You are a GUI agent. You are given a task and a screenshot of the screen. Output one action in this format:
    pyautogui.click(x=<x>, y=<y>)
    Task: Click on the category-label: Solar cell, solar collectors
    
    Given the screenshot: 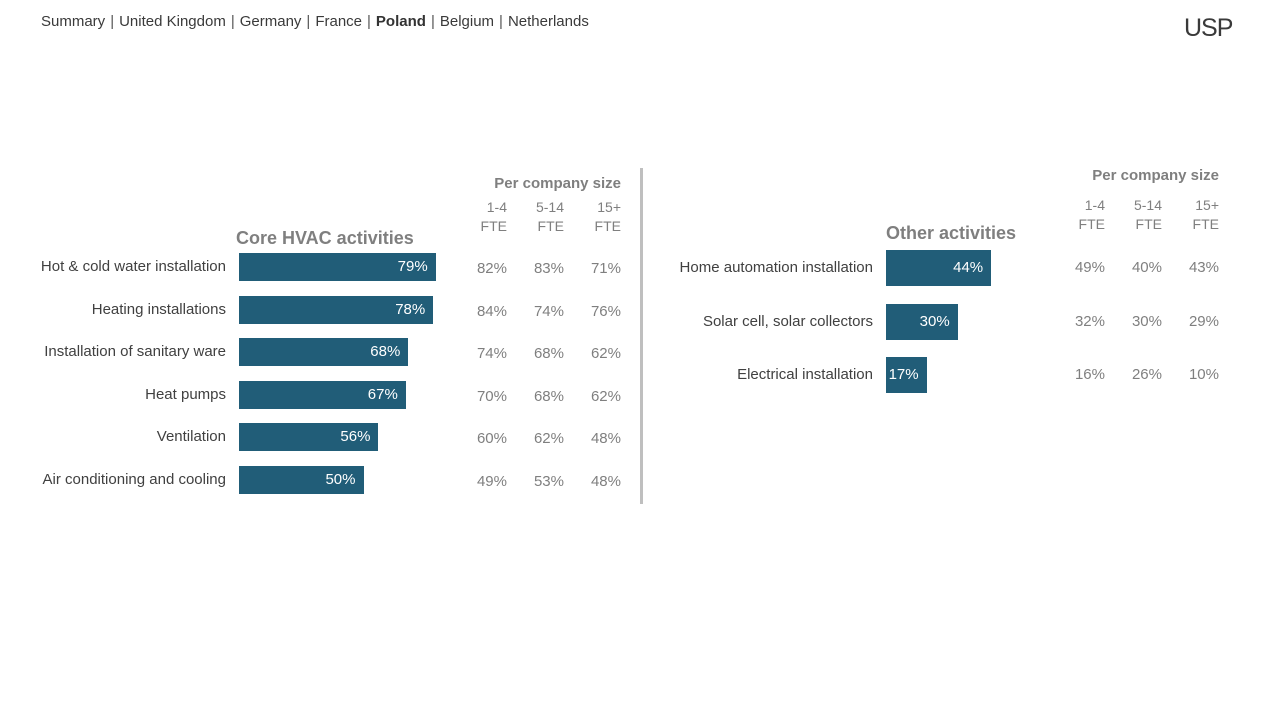 What is the action you would take?
    pyautogui.click(x=787, y=321)
    